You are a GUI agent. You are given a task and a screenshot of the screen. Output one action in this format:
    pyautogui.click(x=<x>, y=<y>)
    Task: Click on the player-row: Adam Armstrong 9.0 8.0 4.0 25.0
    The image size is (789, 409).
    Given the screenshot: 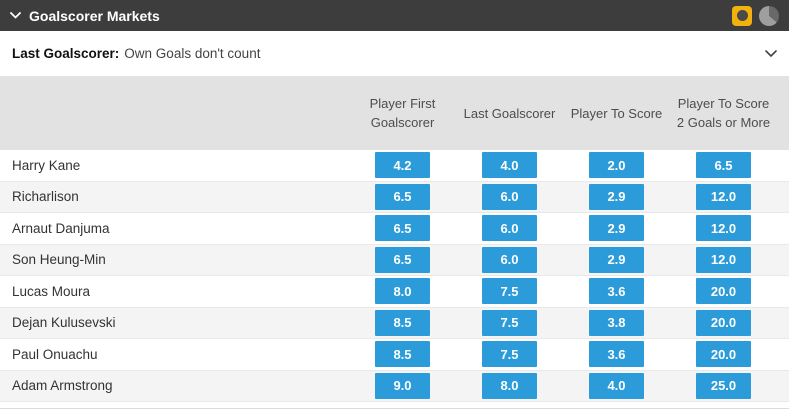 What is the action you would take?
    pyautogui.click(x=394, y=386)
    